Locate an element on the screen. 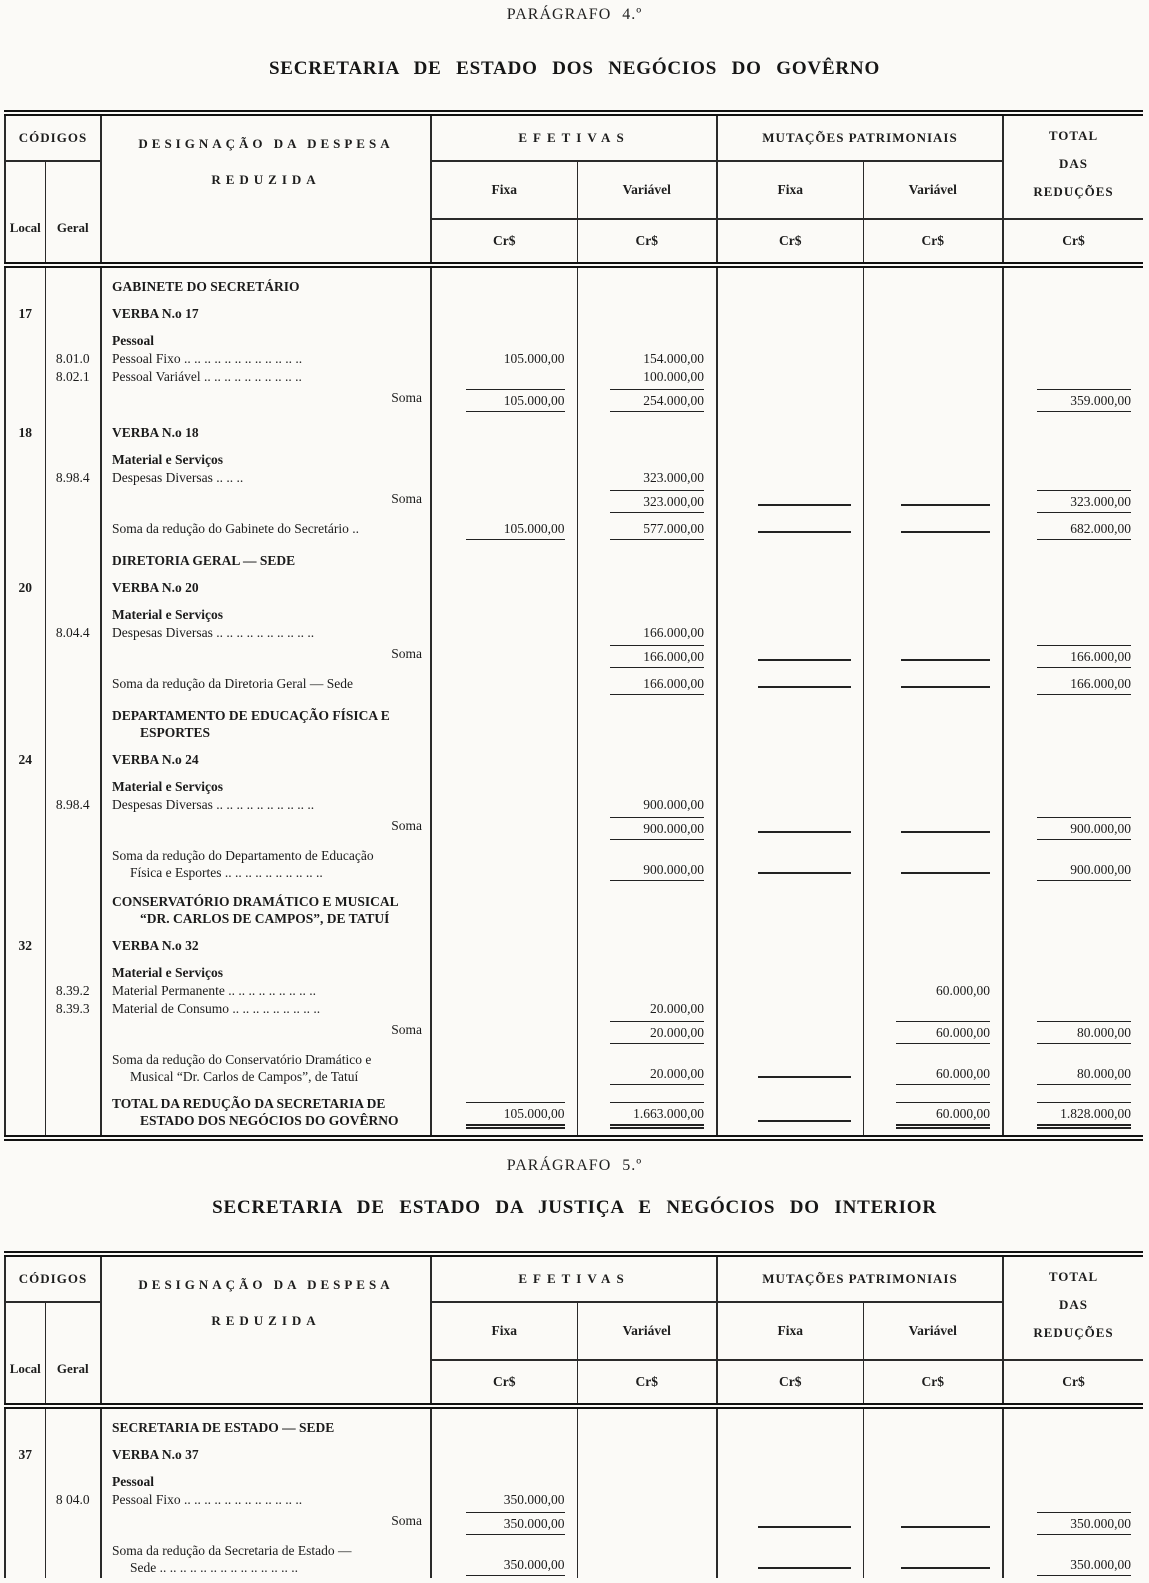 Image resolution: width=1149 pixels, height=1583 pixels. designacao-line1: Material e Serviços is located at coordinates (167, 459).